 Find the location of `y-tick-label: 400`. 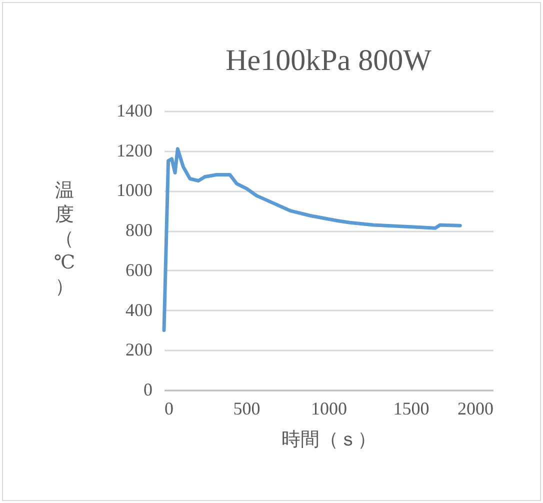

y-tick-label: 400 is located at coordinates (139, 310).